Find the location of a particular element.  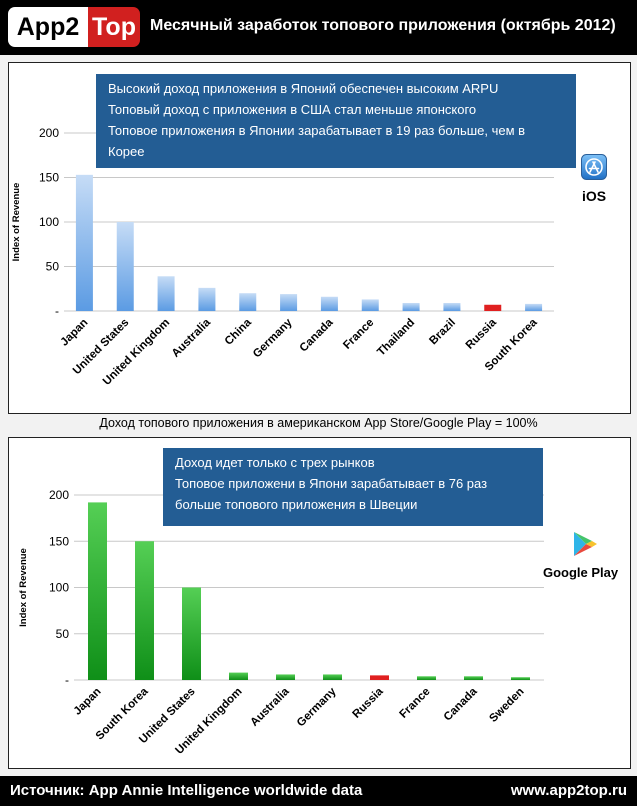

ios-bar-france is located at coordinates (370, 305).